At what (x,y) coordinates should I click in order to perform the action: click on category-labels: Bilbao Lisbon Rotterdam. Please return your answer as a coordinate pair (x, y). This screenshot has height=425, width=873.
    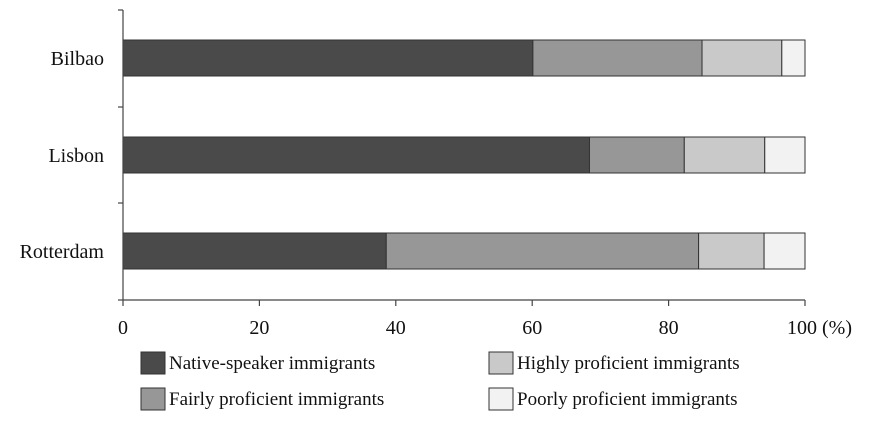
    Looking at the image, I should click on (62, 155).